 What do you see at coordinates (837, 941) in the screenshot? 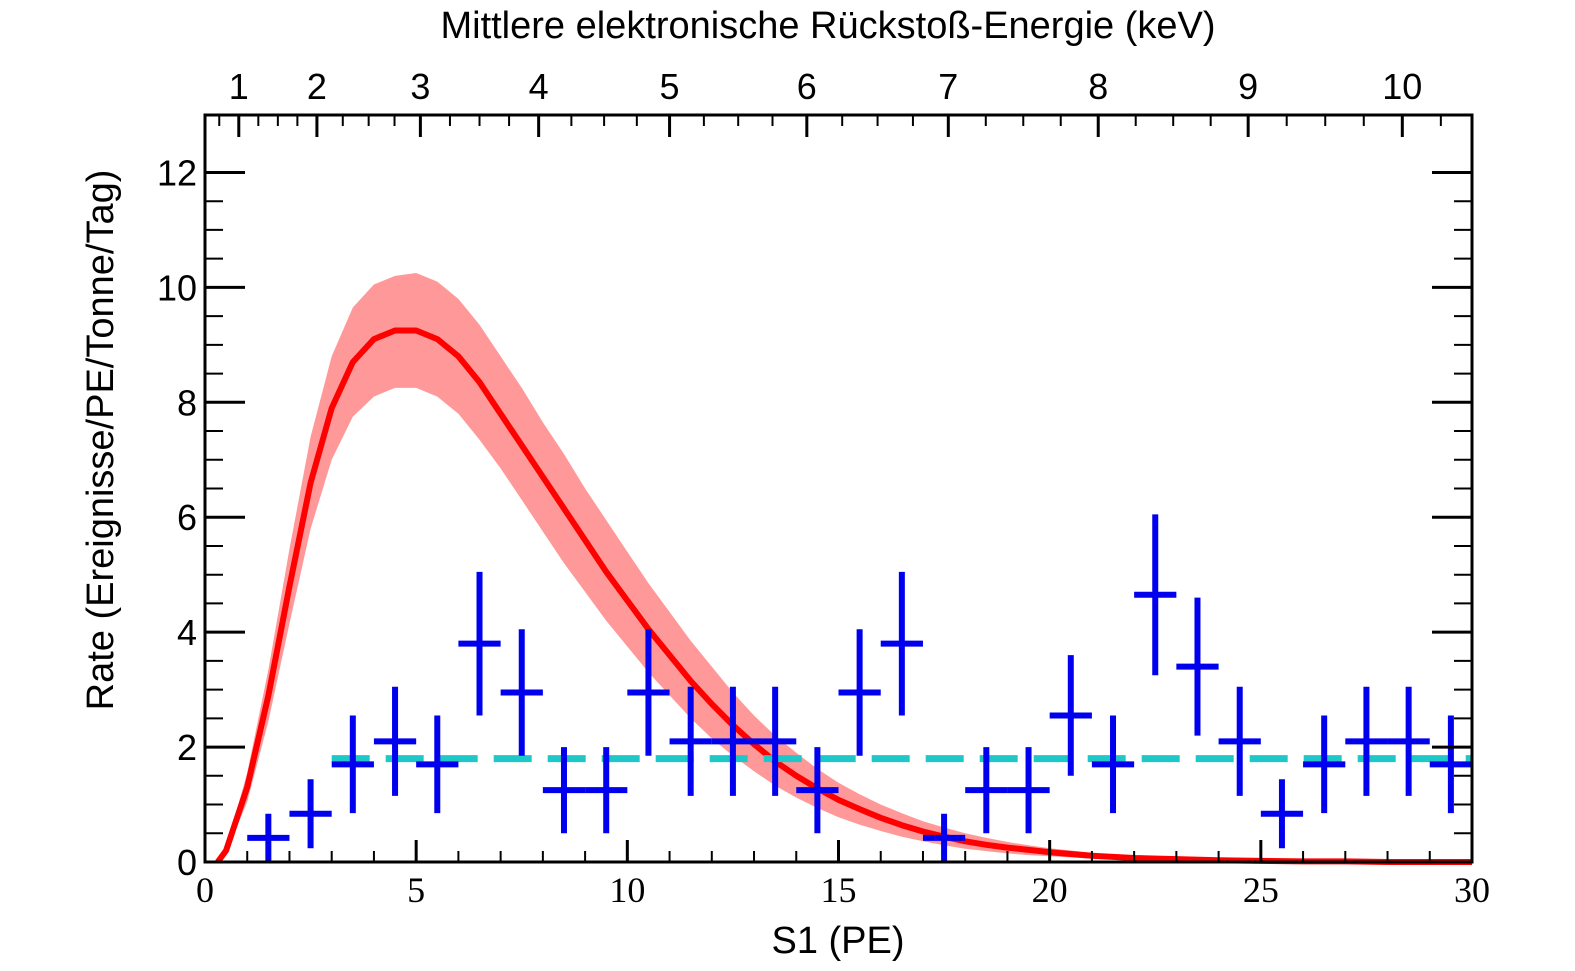
I see `x-axis-title: S1 (PE)` at bounding box center [837, 941].